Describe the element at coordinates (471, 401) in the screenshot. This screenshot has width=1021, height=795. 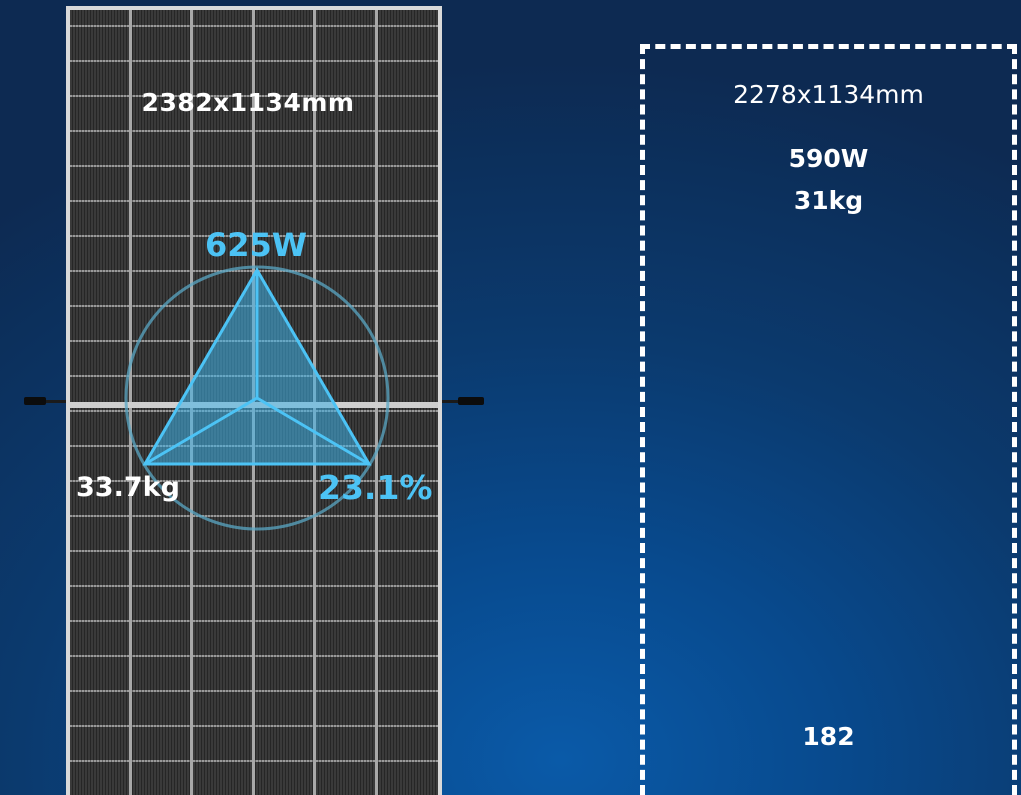
I see `right-connector` at that location.